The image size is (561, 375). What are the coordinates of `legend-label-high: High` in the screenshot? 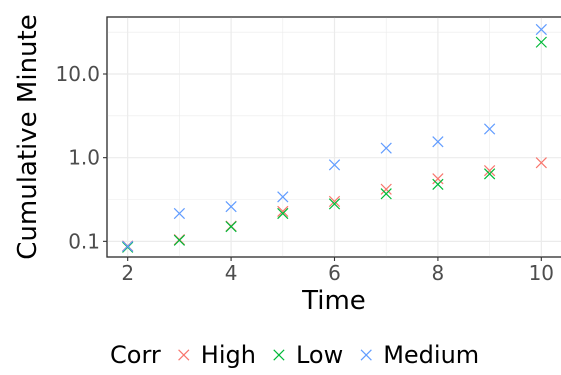 It's located at (228, 355).